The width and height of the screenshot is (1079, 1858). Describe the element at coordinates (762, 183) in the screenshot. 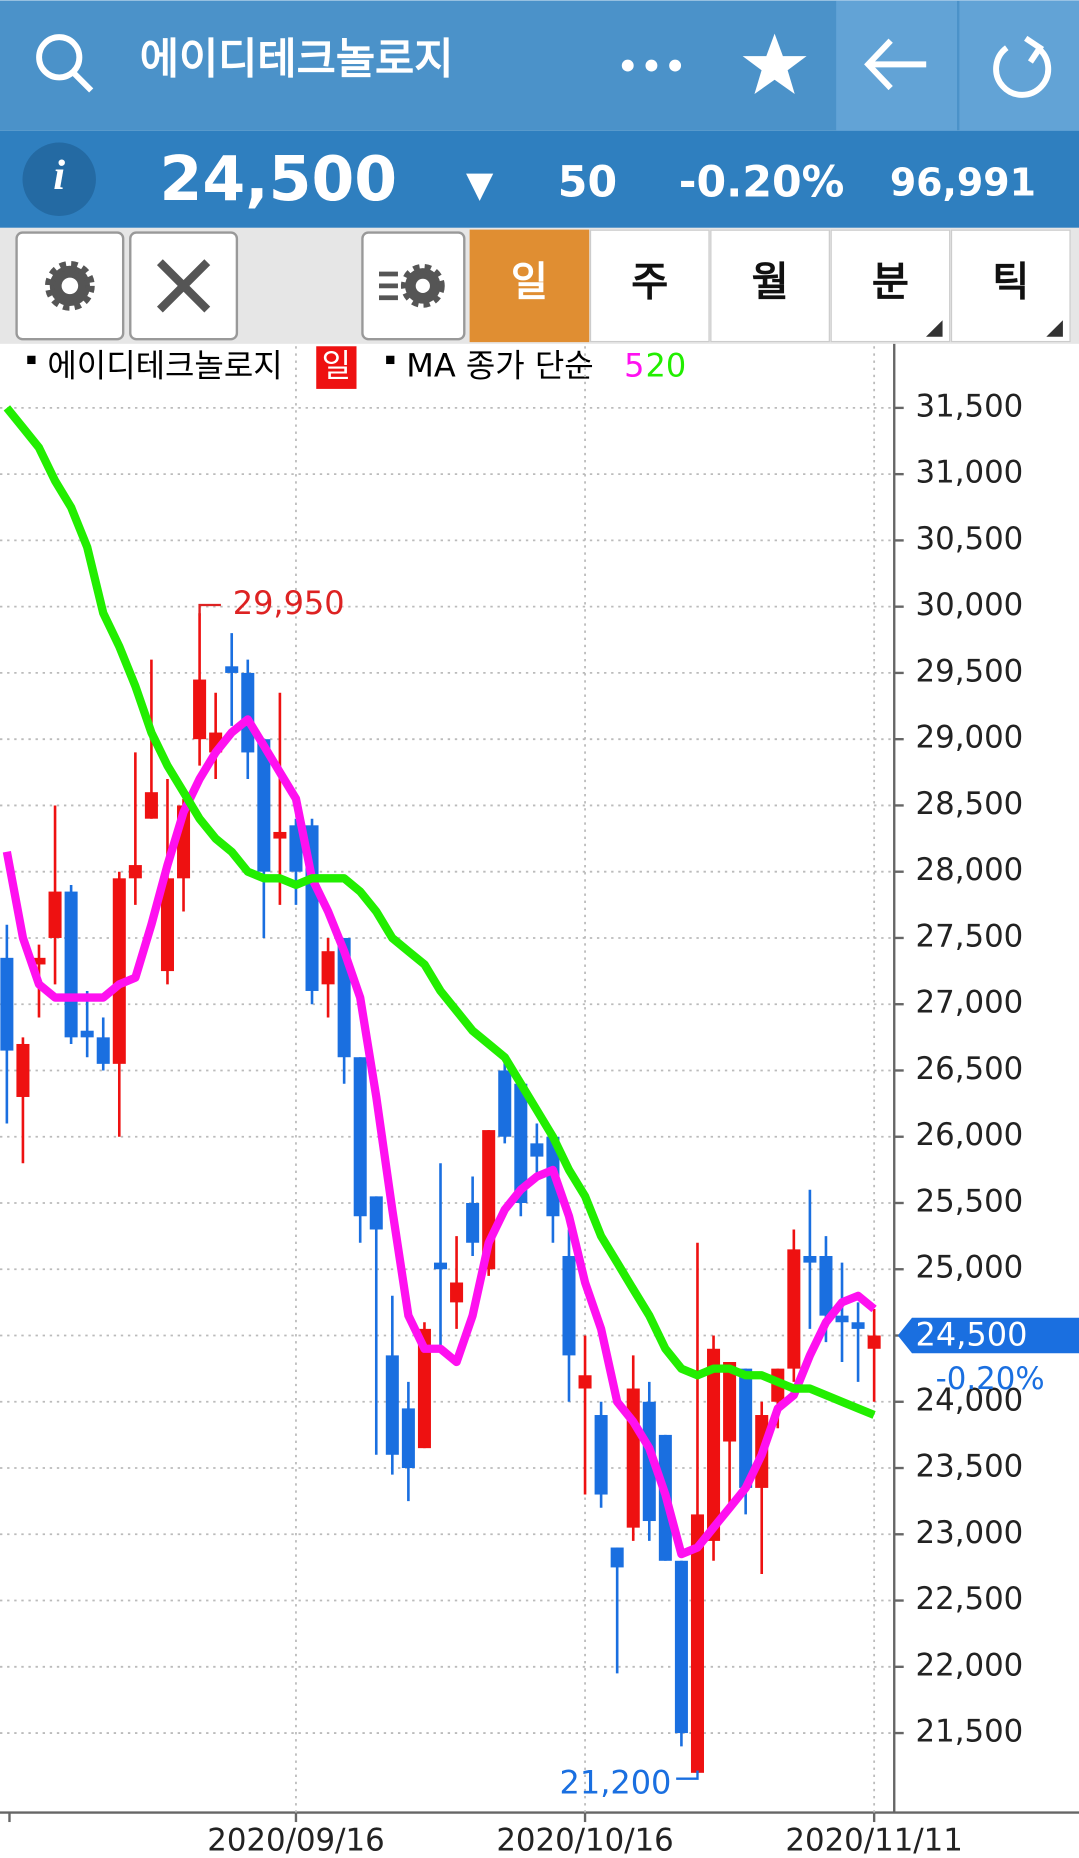

I see `change-percent: -0.20%` at that location.